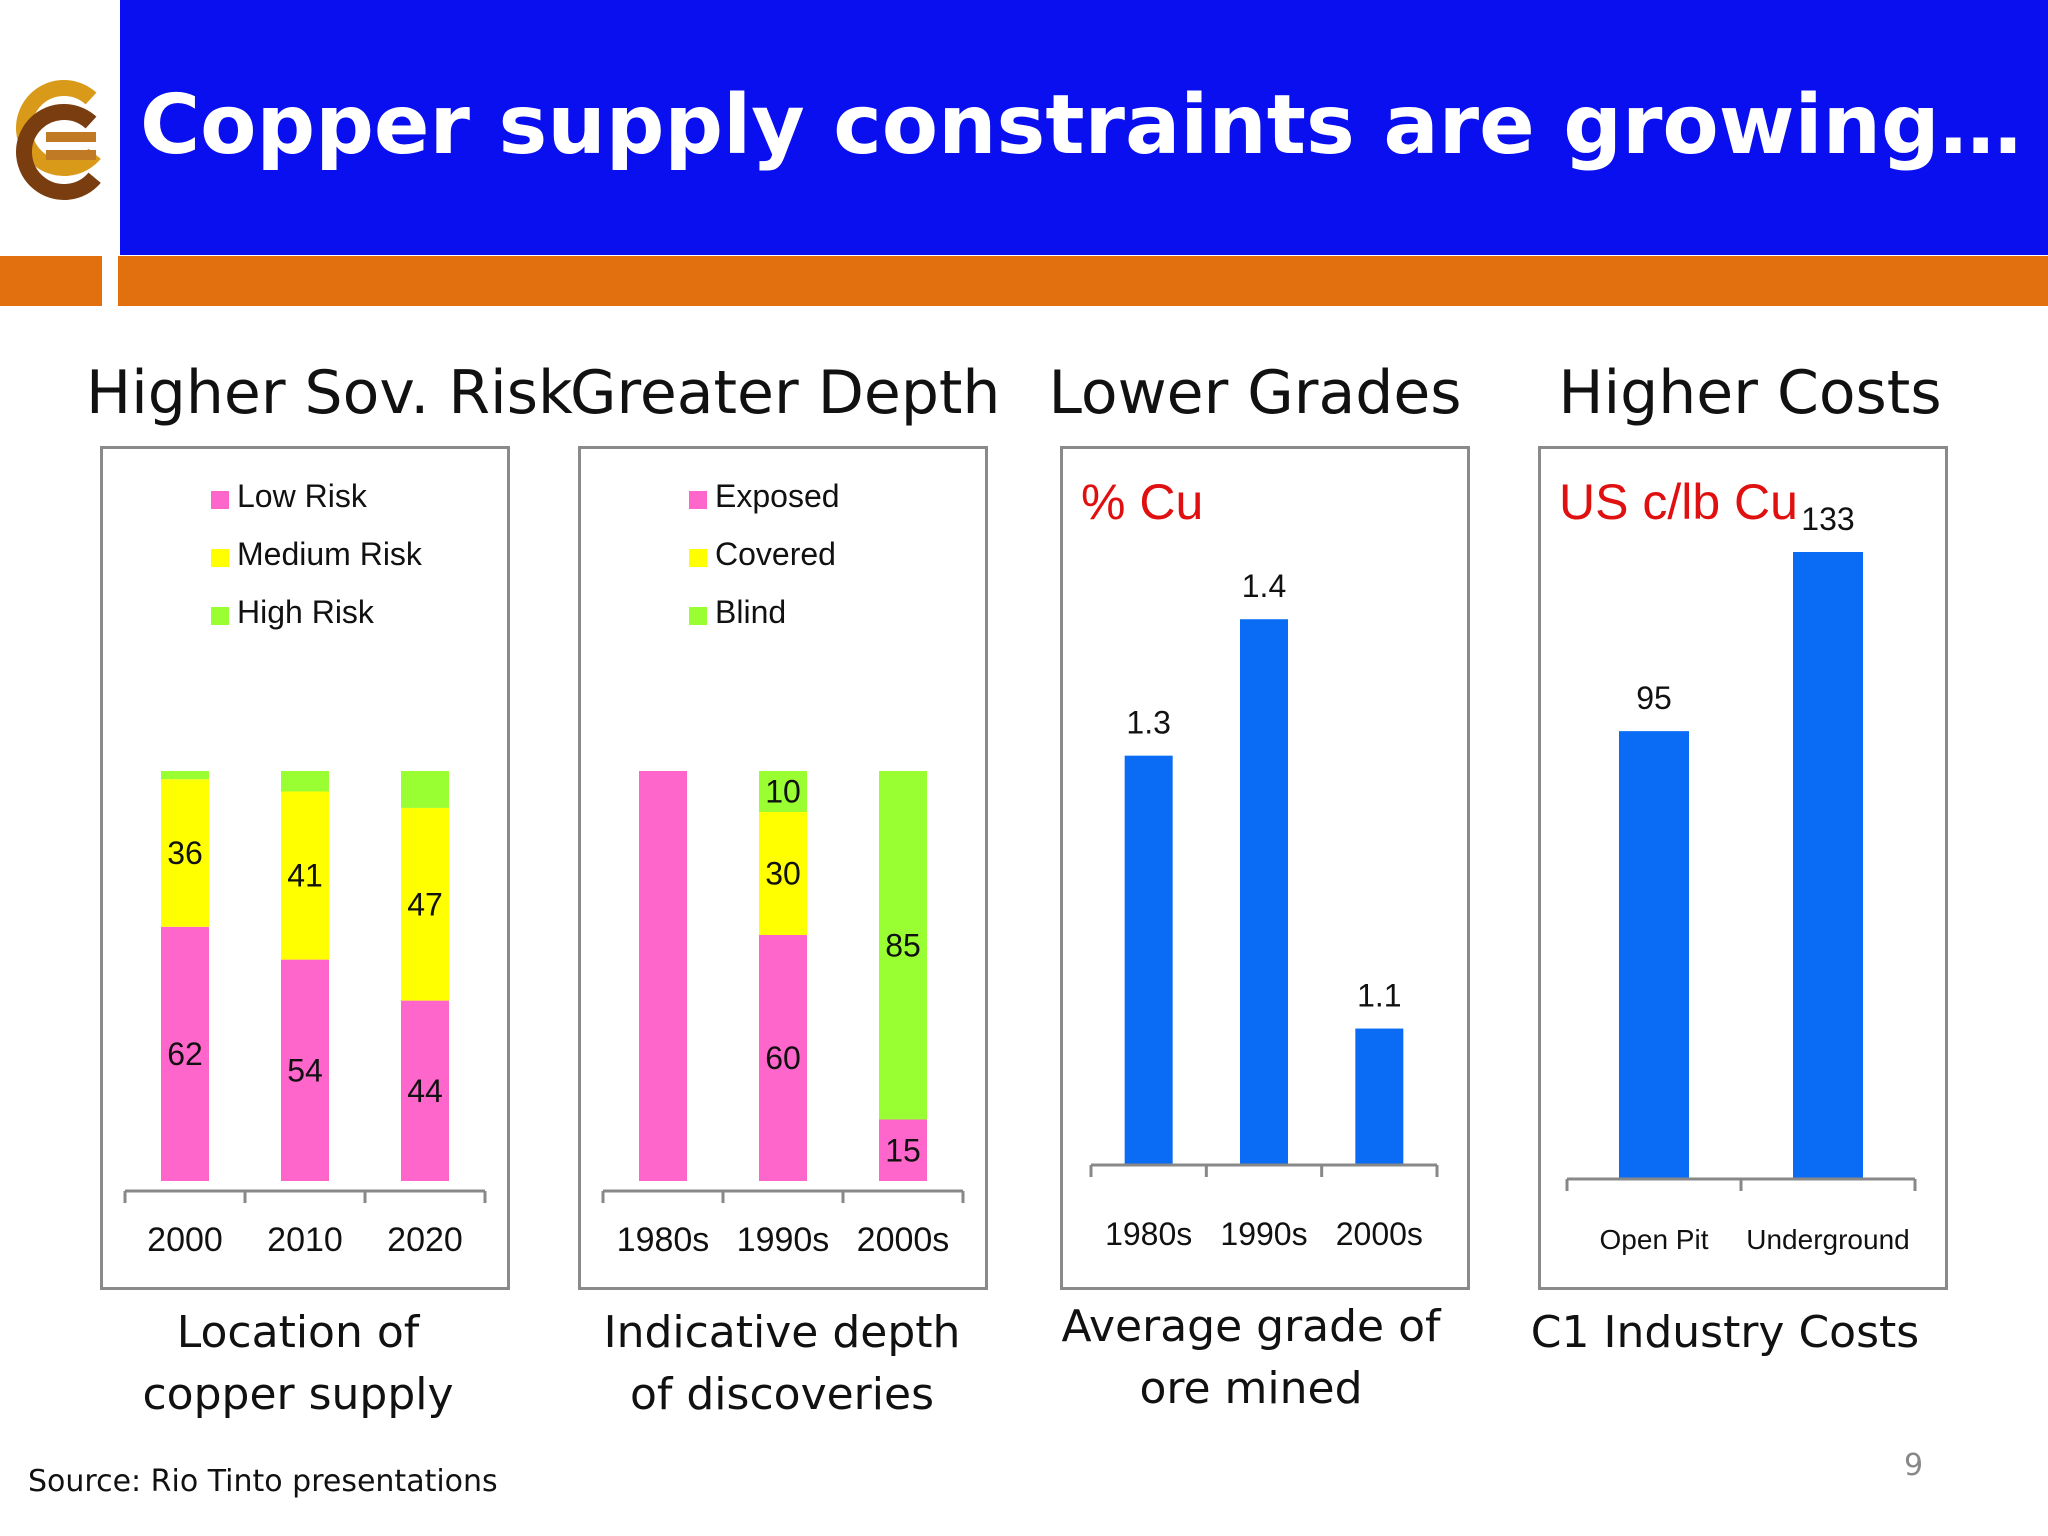  I want to click on chart-panel-costs: US c/lb Cu 95 Open Pit 133 Underground, so click(1743, 868).